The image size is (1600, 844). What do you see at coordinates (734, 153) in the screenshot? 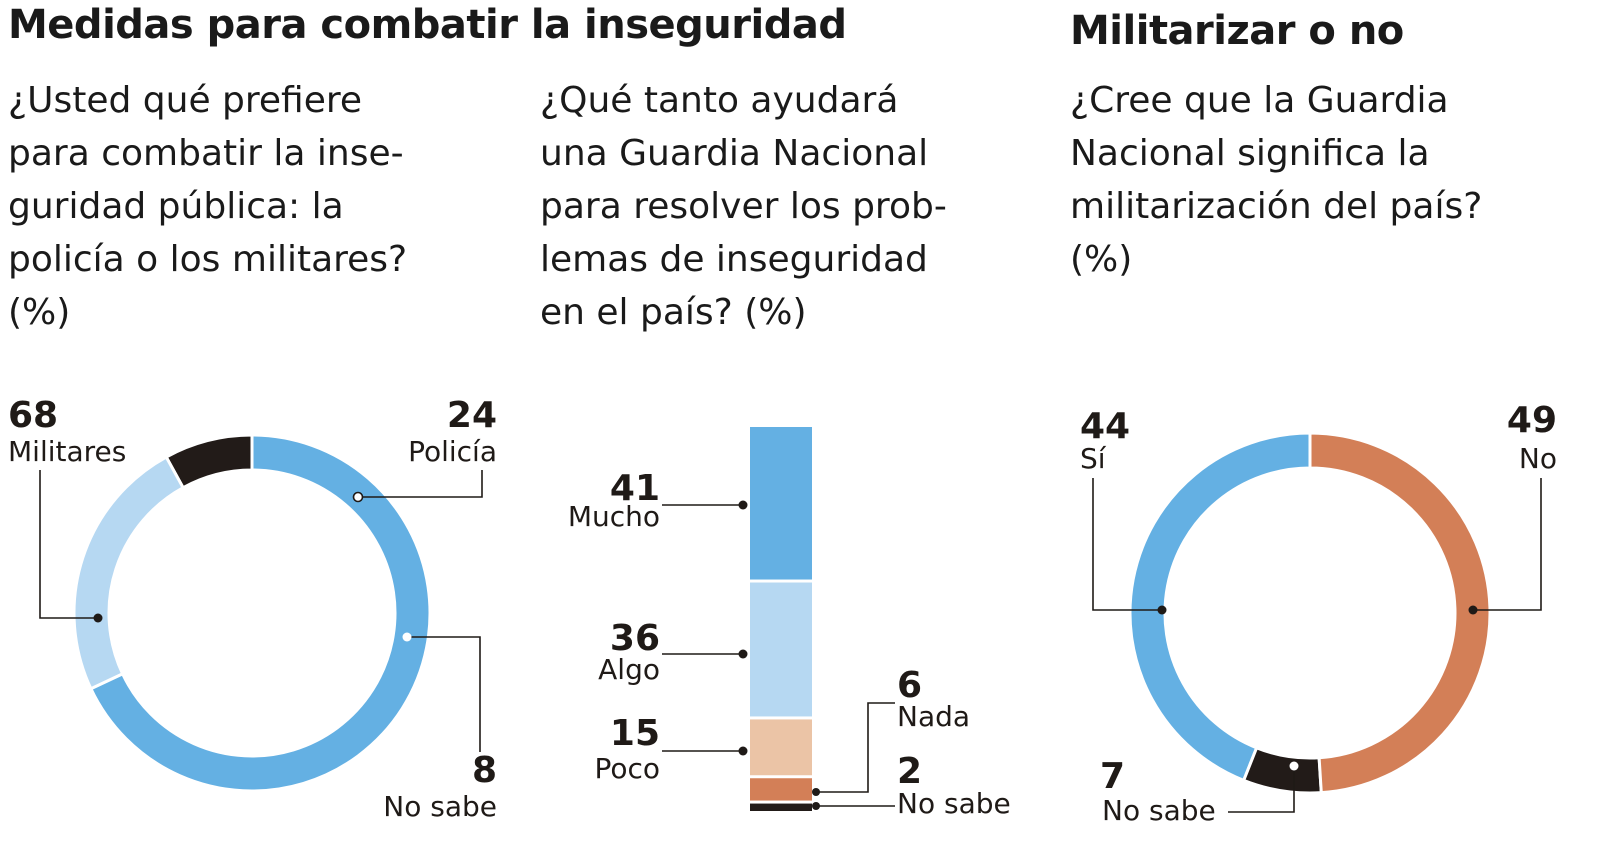
I see `question-2-line: una Guardia Nacional` at bounding box center [734, 153].